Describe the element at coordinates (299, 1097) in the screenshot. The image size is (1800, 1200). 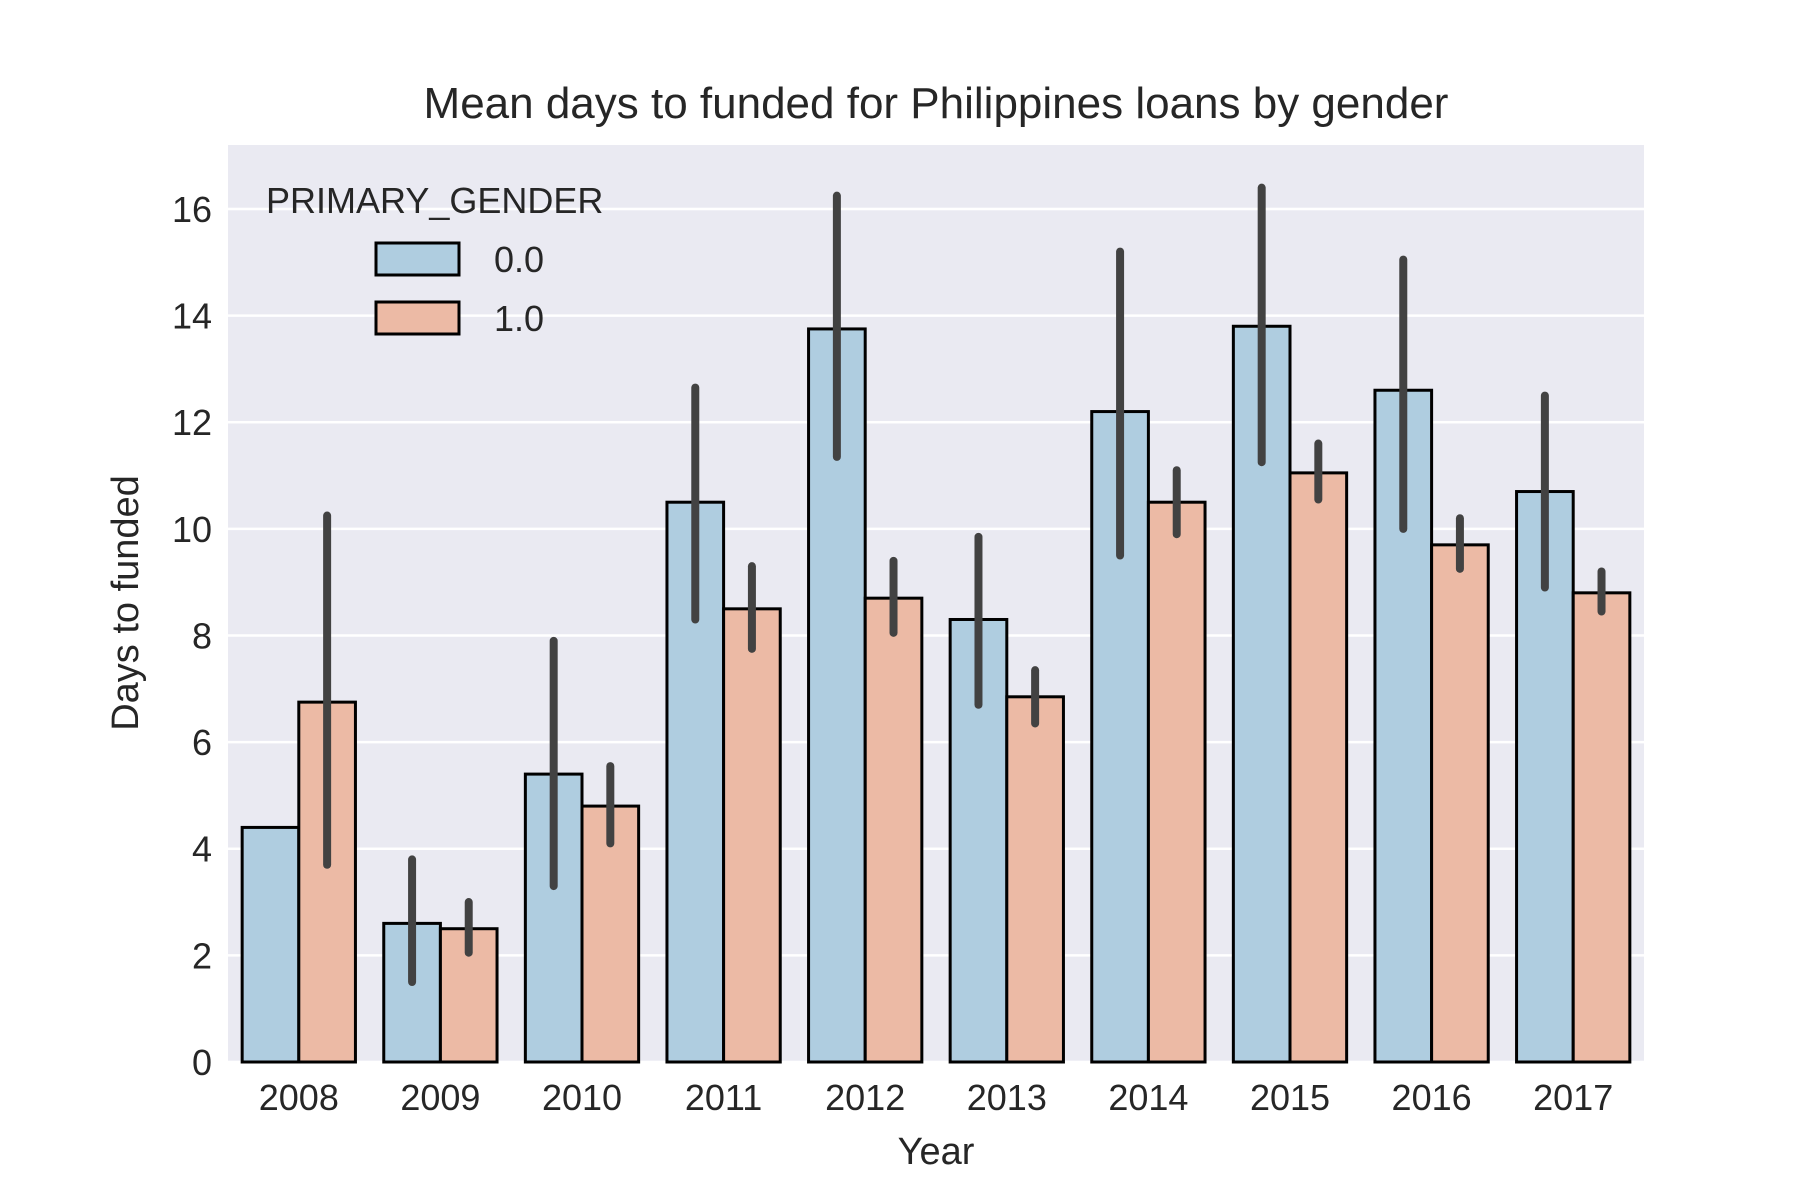
I see `x-tick-label: 2008` at that location.